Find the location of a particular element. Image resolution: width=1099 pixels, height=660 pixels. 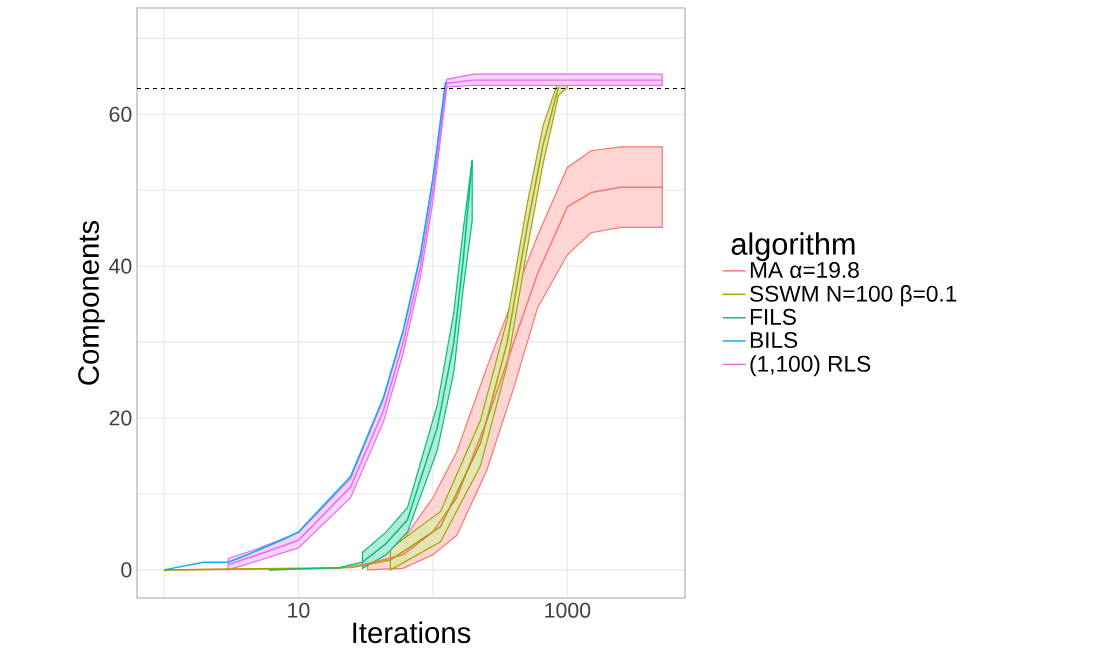

legend-label: FILS is located at coordinates (773, 316).